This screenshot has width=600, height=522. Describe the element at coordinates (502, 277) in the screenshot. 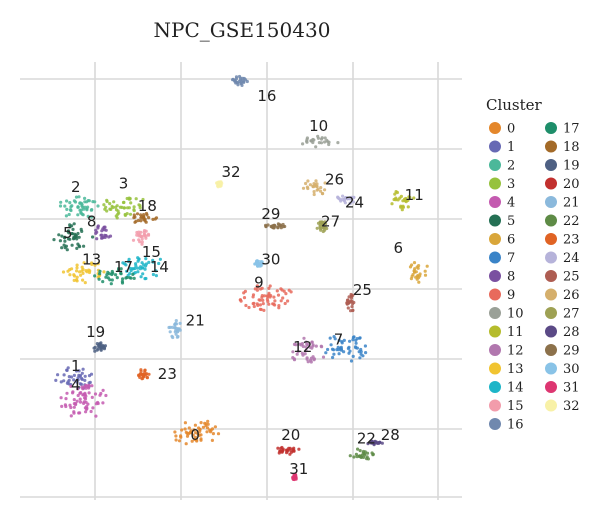

I see `legend-item-8: 8` at that location.